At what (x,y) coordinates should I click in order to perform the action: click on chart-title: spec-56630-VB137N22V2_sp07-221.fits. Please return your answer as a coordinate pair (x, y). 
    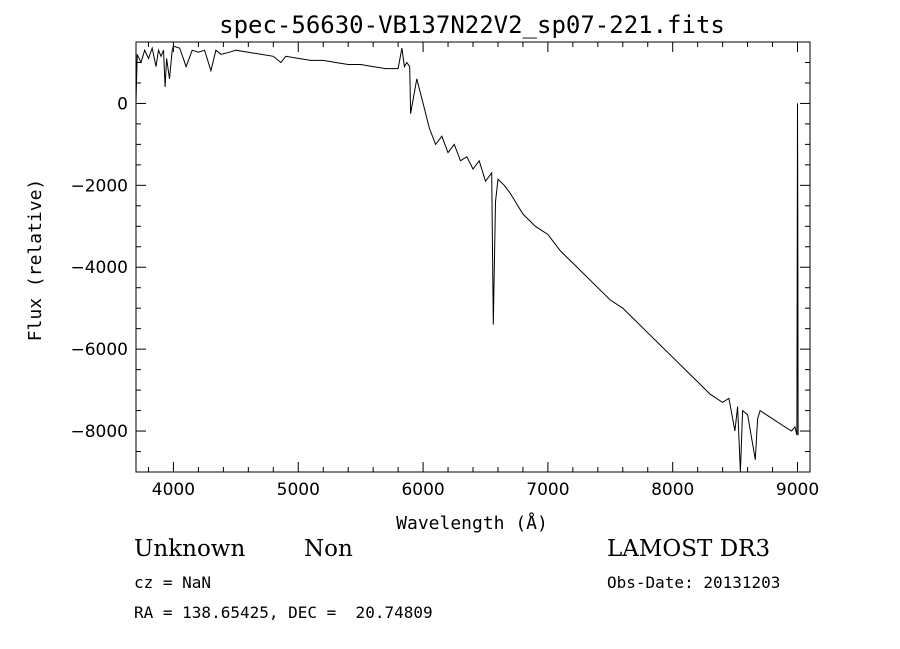
    Looking at the image, I should click on (472, 25).